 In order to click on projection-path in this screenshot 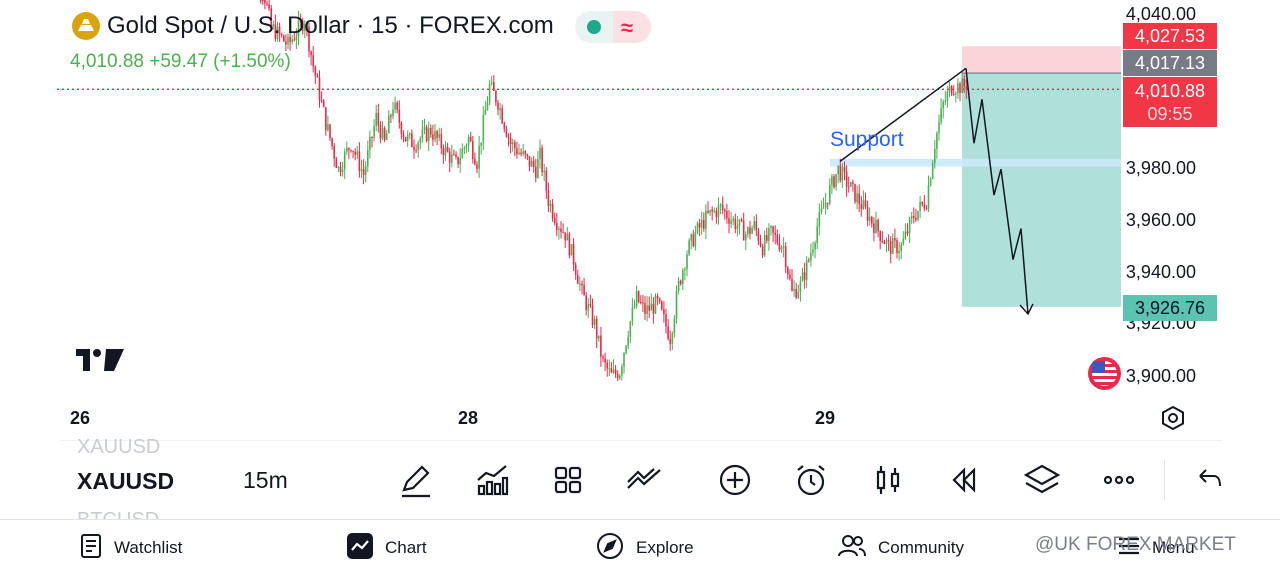, I will do `click(997, 191)`.